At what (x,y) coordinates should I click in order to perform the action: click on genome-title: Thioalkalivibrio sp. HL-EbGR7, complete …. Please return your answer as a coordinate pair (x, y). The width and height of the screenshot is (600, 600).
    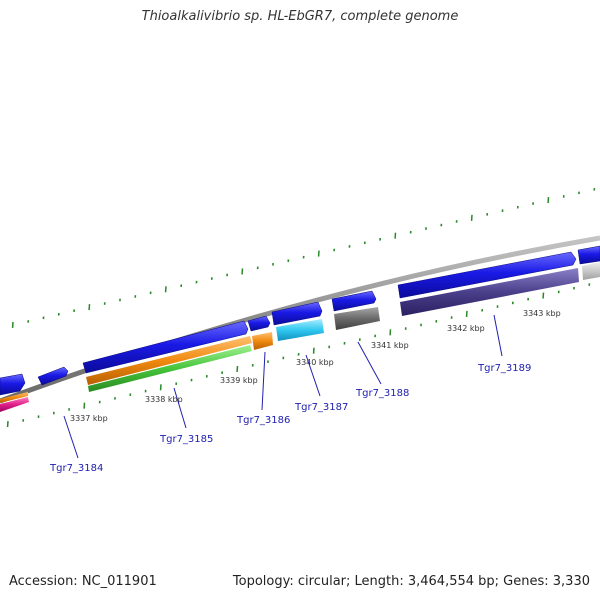
    Looking at the image, I should click on (300, 16).